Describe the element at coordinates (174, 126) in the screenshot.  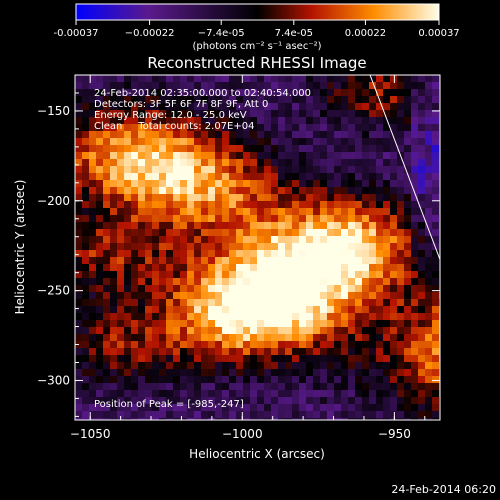
I see `annotation-counts: Clean Total counts: 2.07E+04` at that location.